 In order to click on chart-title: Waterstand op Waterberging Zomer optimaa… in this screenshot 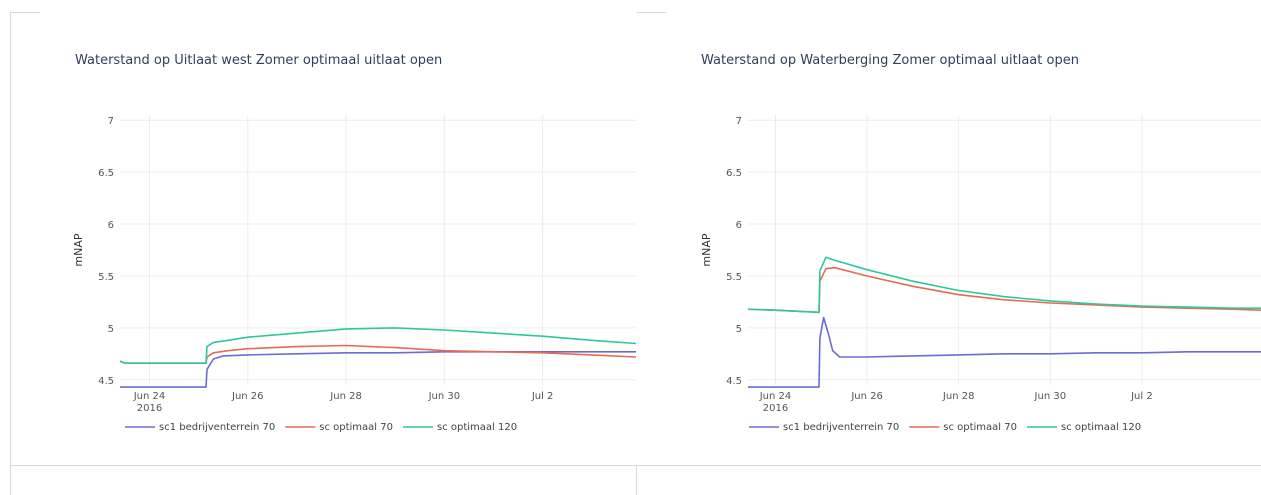, I will do `click(890, 60)`.